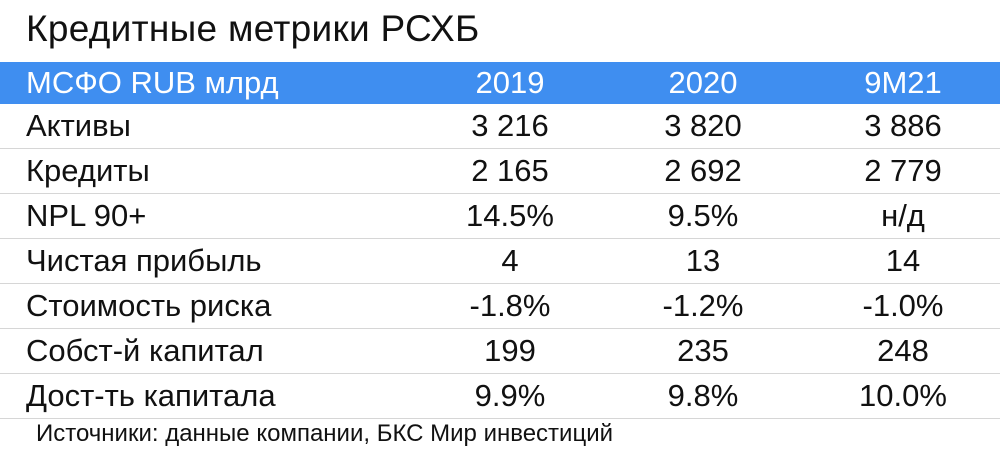  I want to click on header-cell: МСФО RUB млрд, so click(152, 82).